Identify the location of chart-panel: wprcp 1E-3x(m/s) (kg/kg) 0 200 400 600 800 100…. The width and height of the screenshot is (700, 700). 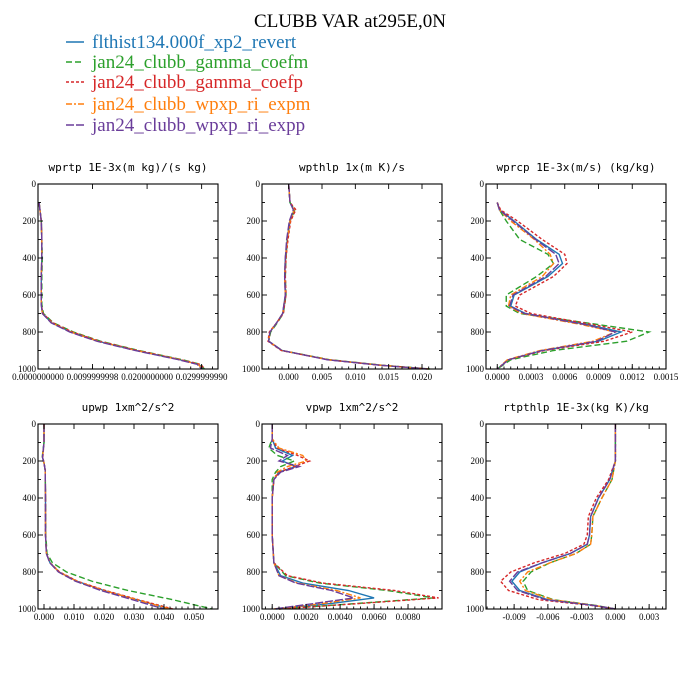
(572, 271).